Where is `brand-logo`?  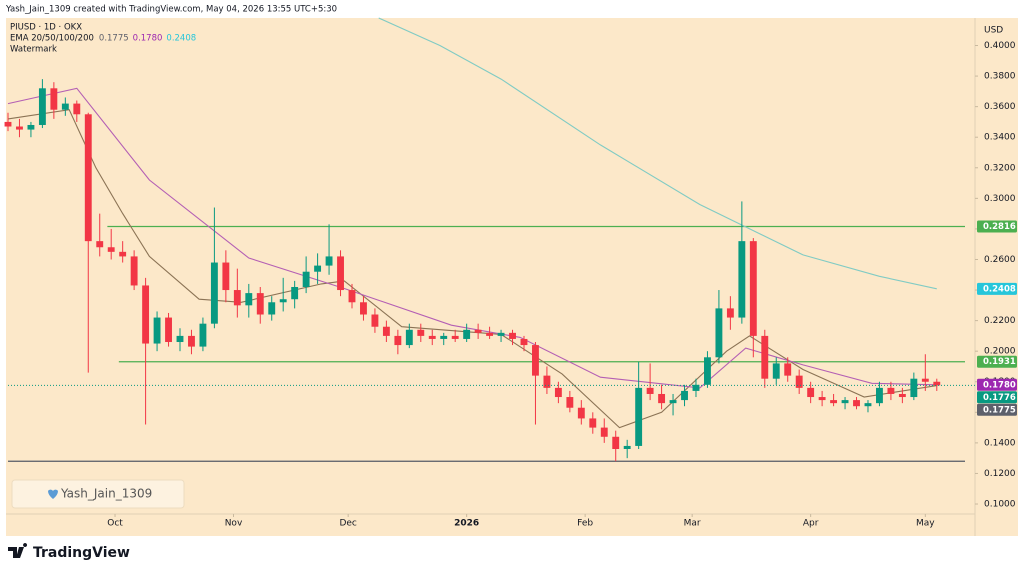 brand-logo is located at coordinates (18, 550).